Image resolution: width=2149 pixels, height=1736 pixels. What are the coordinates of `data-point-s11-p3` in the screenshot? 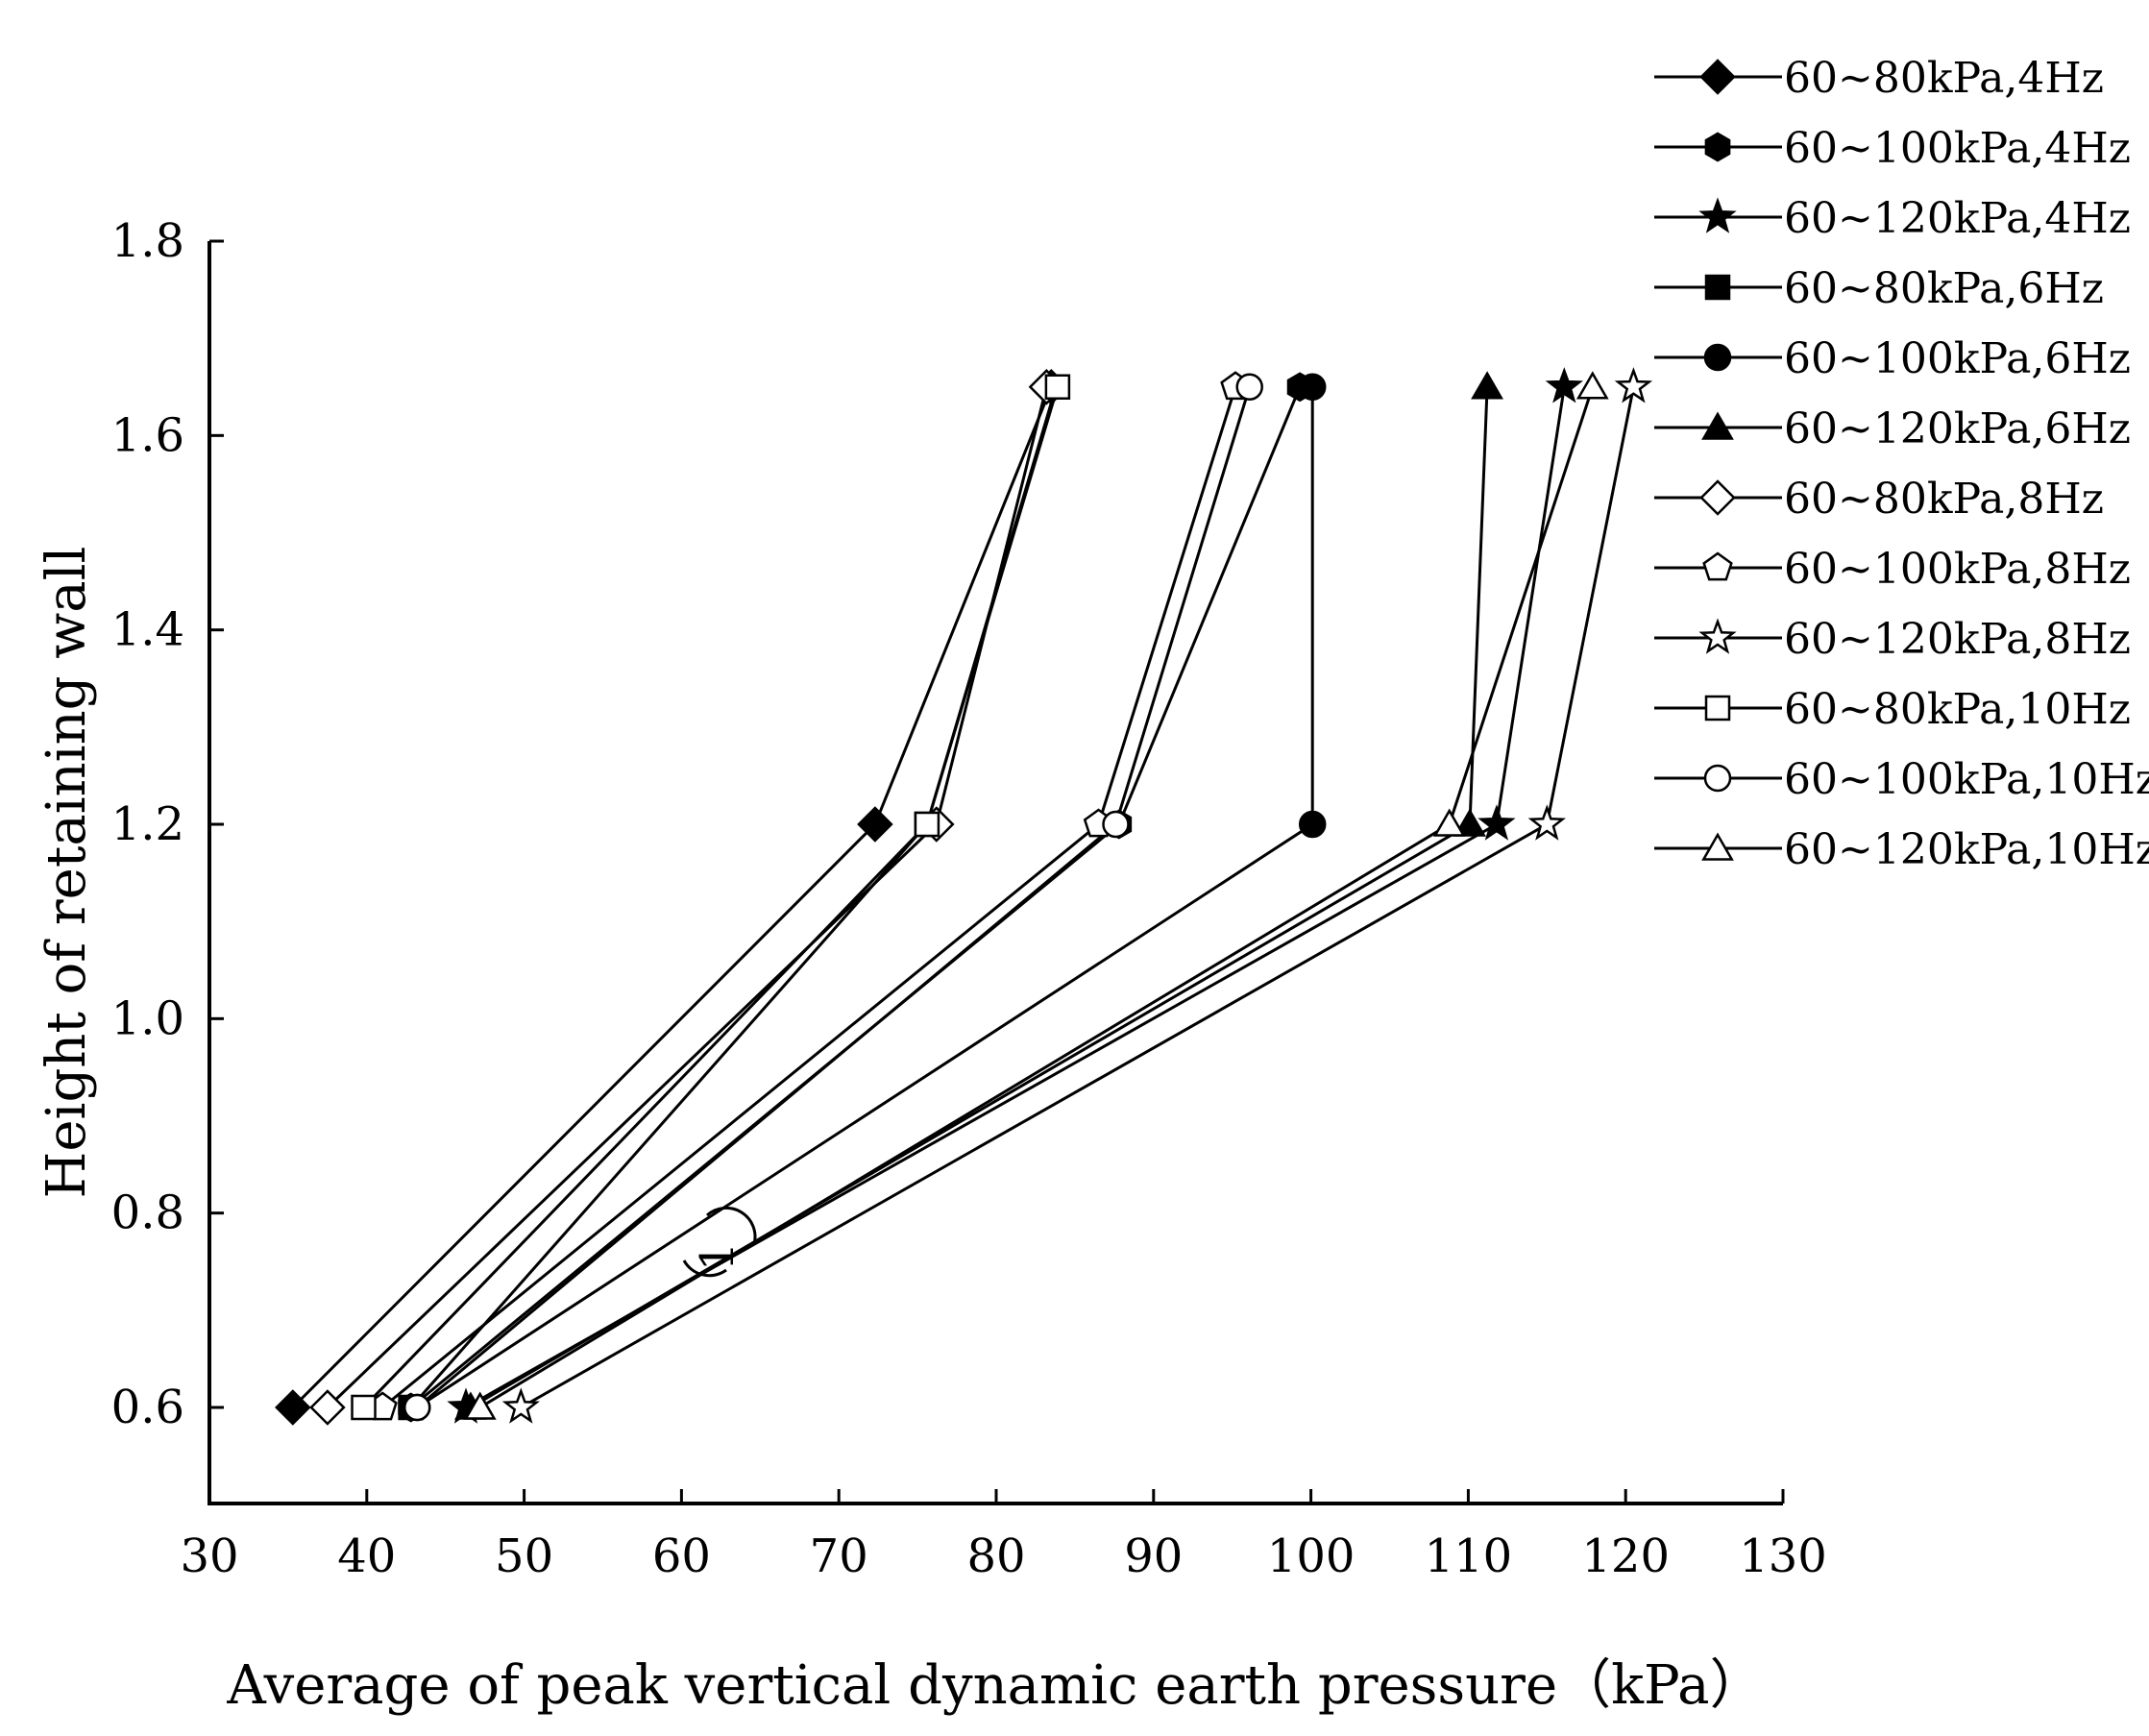 It's located at (1249, 387).